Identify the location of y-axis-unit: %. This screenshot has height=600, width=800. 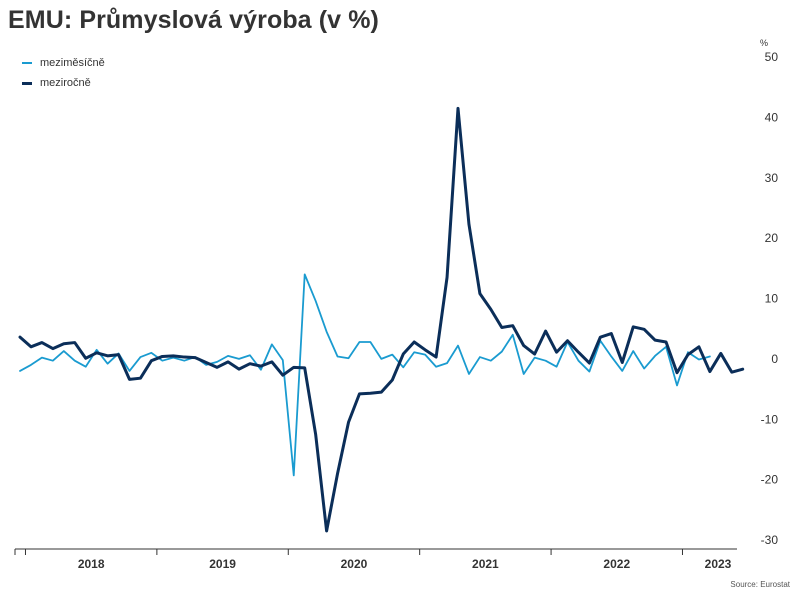
(764, 43).